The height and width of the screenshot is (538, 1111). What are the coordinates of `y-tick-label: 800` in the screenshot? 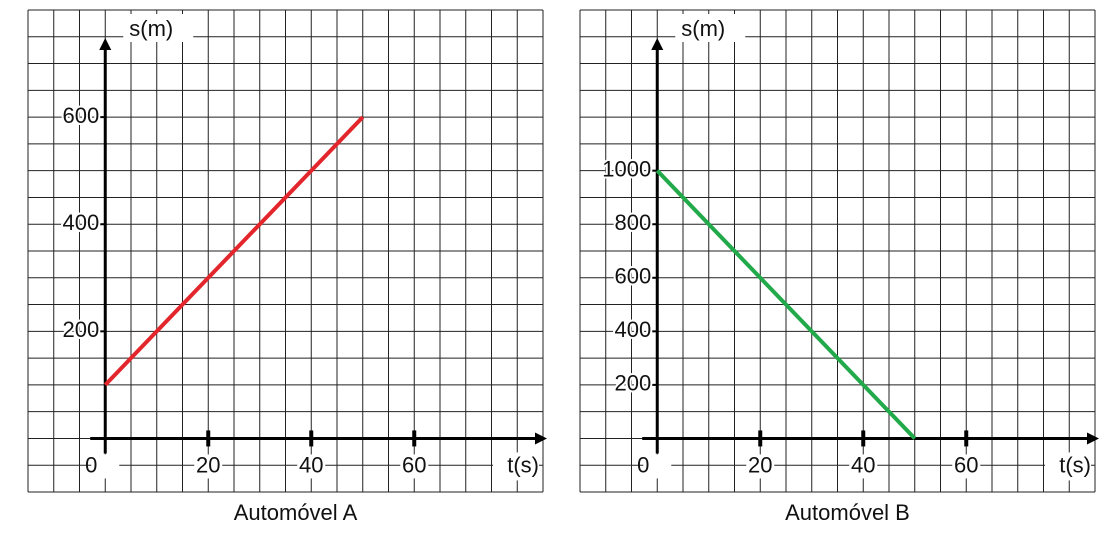 It's located at (633, 222).